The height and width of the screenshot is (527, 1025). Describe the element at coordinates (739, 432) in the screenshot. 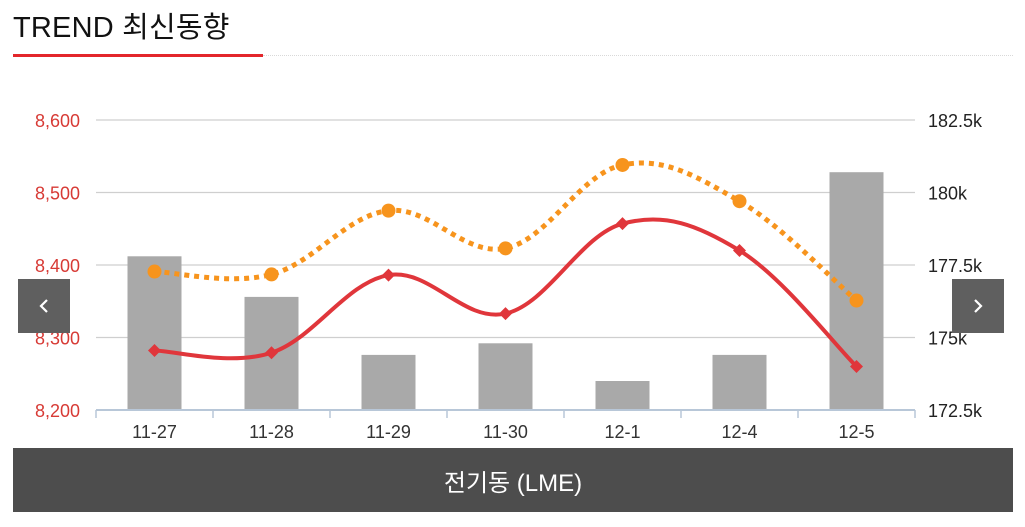

I see `x-tick-label: 12-4` at that location.